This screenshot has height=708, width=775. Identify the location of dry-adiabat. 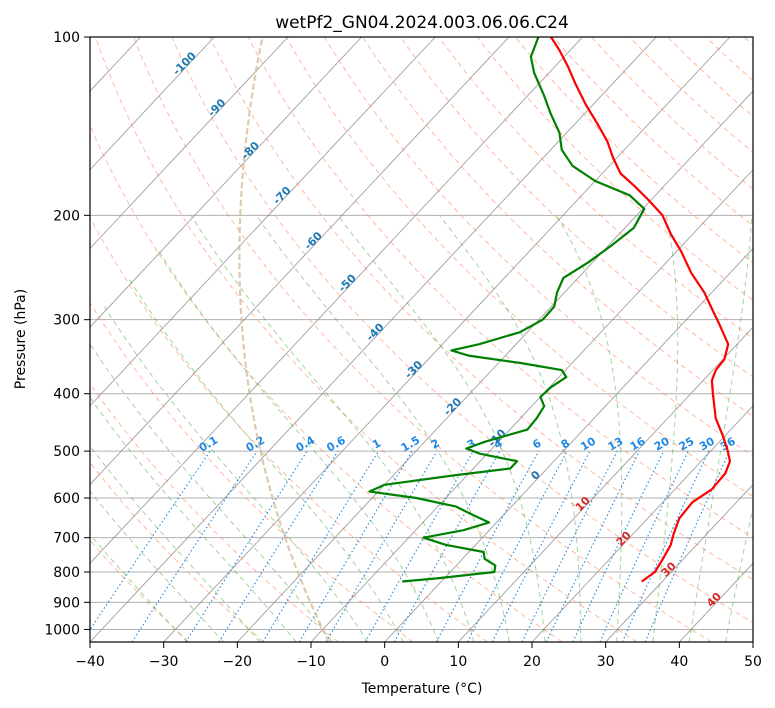
(177, 551).